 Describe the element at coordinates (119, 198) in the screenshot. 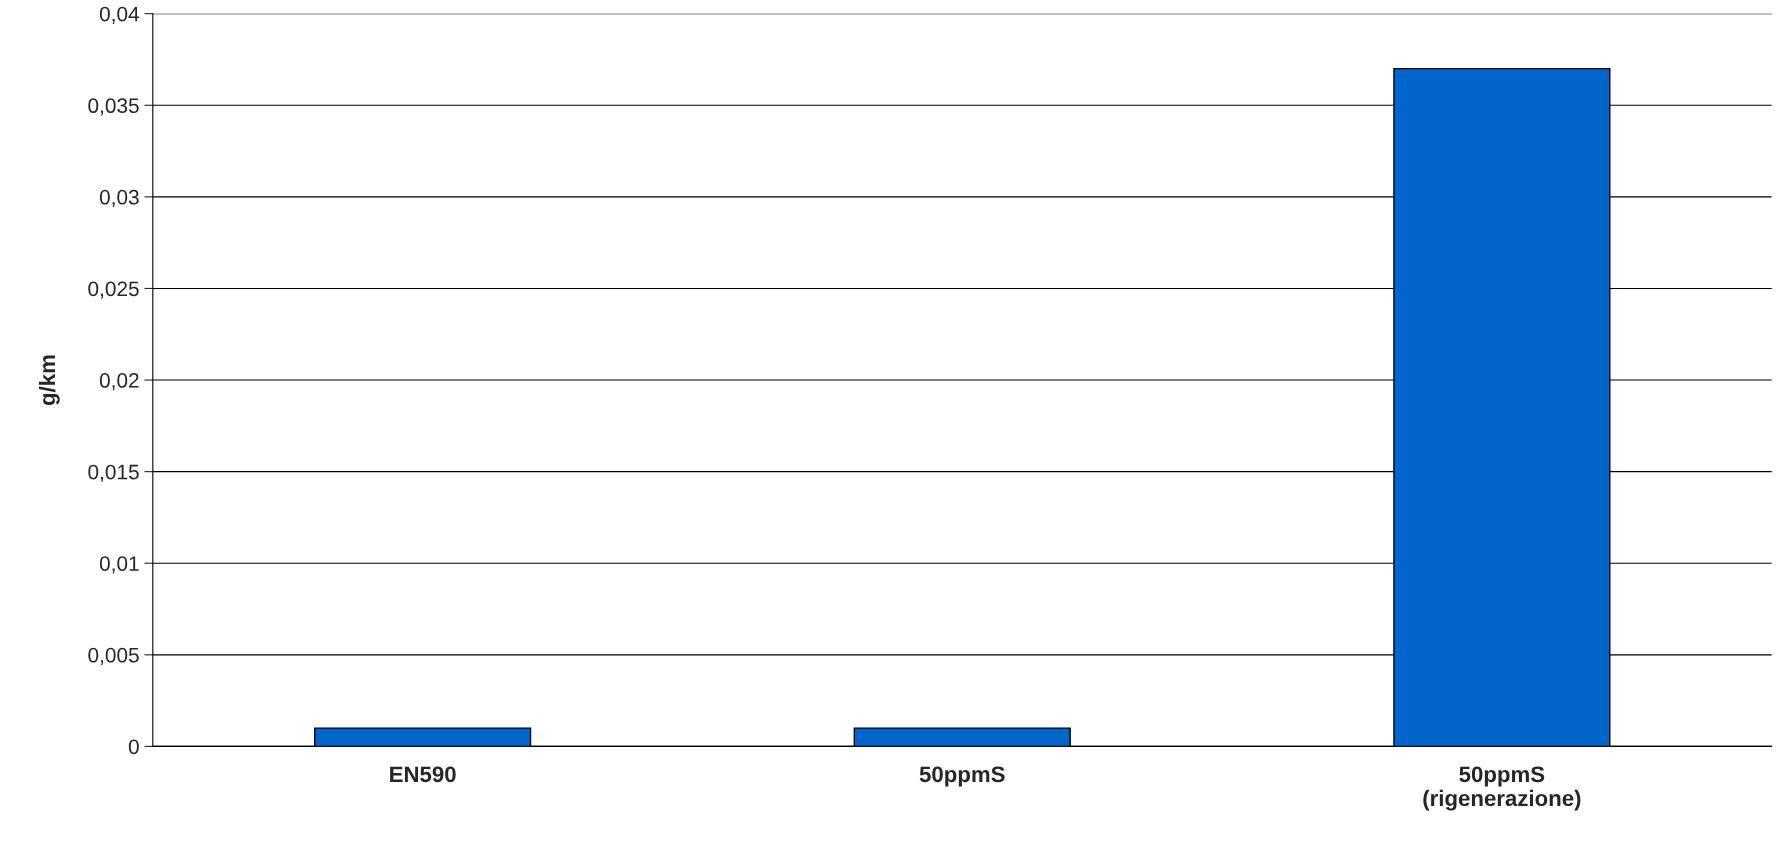

I see `y-tick-label: 0,03` at that location.